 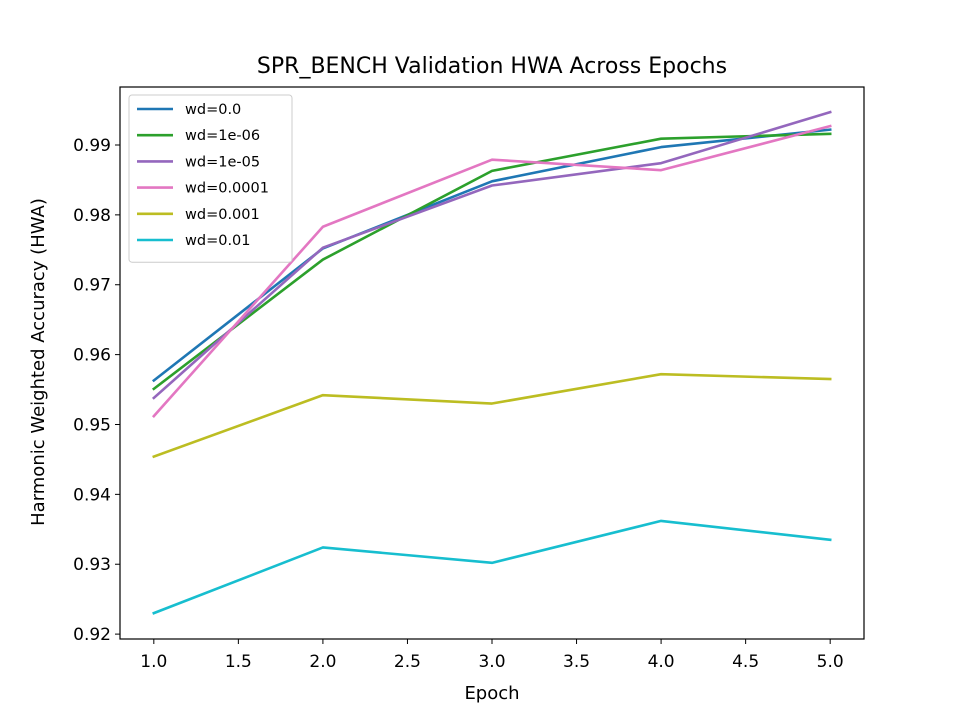 I want to click on y-tick-label: 0.94, so click(x=92, y=495).